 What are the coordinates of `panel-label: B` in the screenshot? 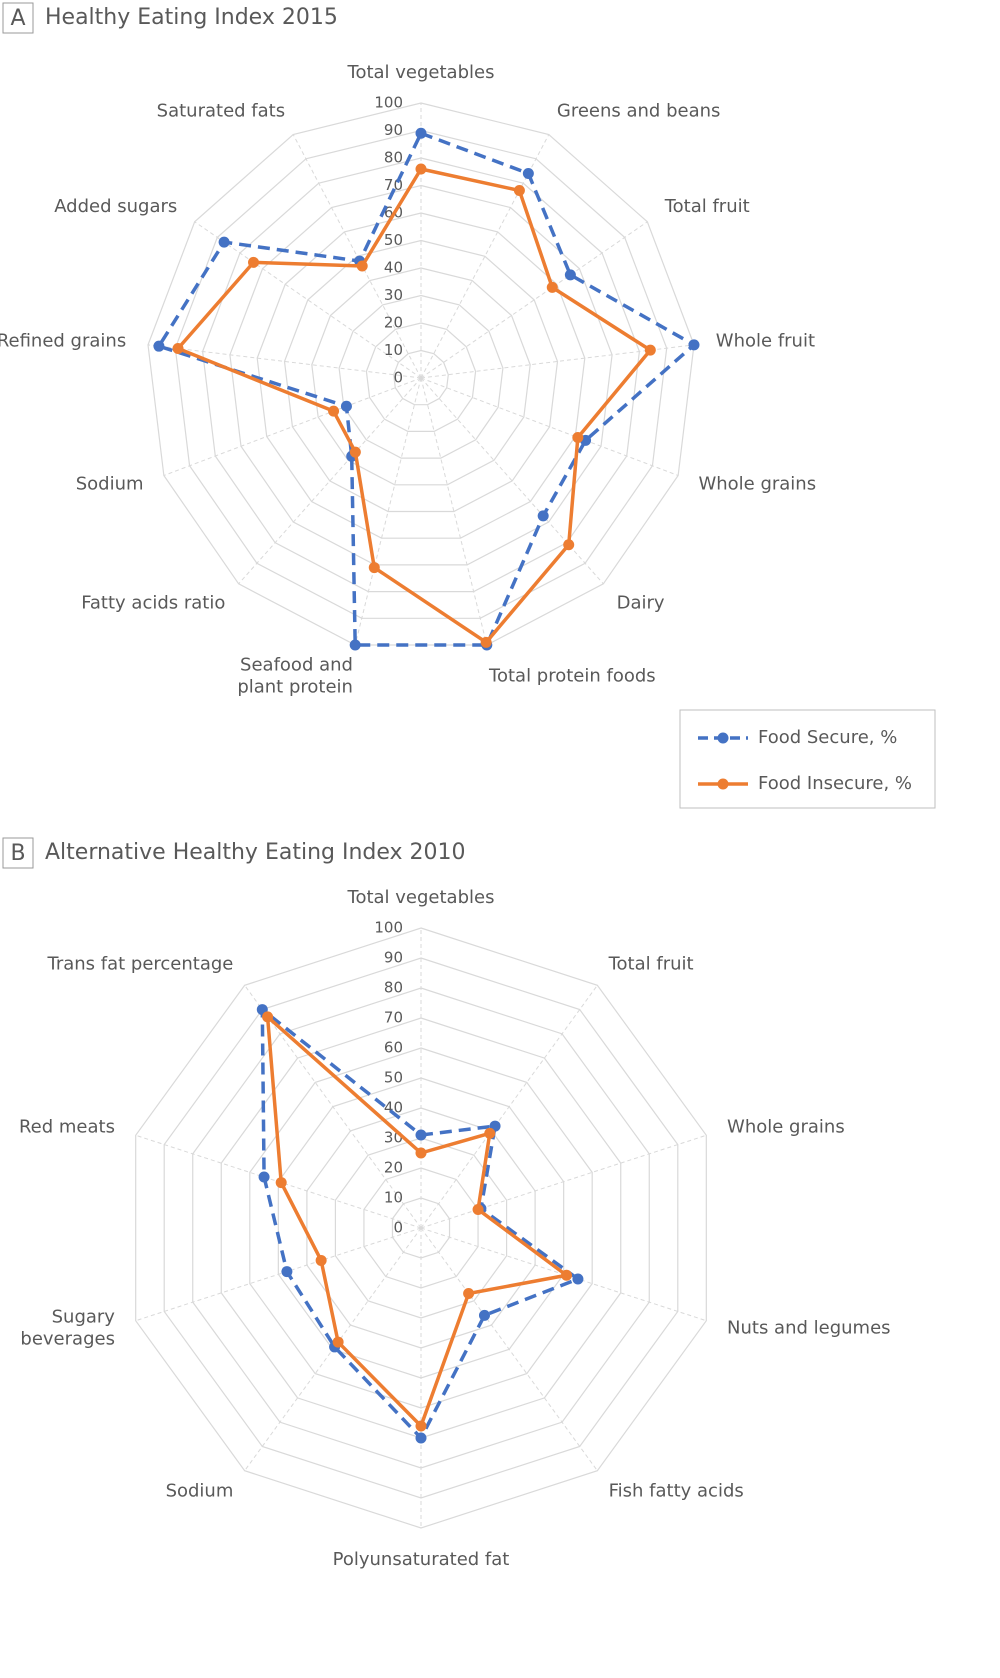 It's located at (17, 853).